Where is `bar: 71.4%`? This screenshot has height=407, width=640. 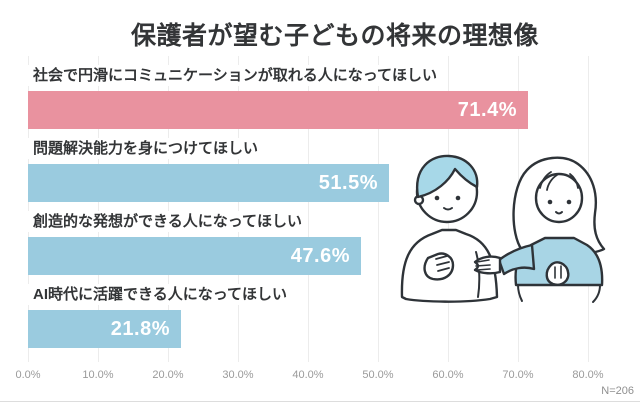
bar: 71.4% is located at coordinates (278, 110).